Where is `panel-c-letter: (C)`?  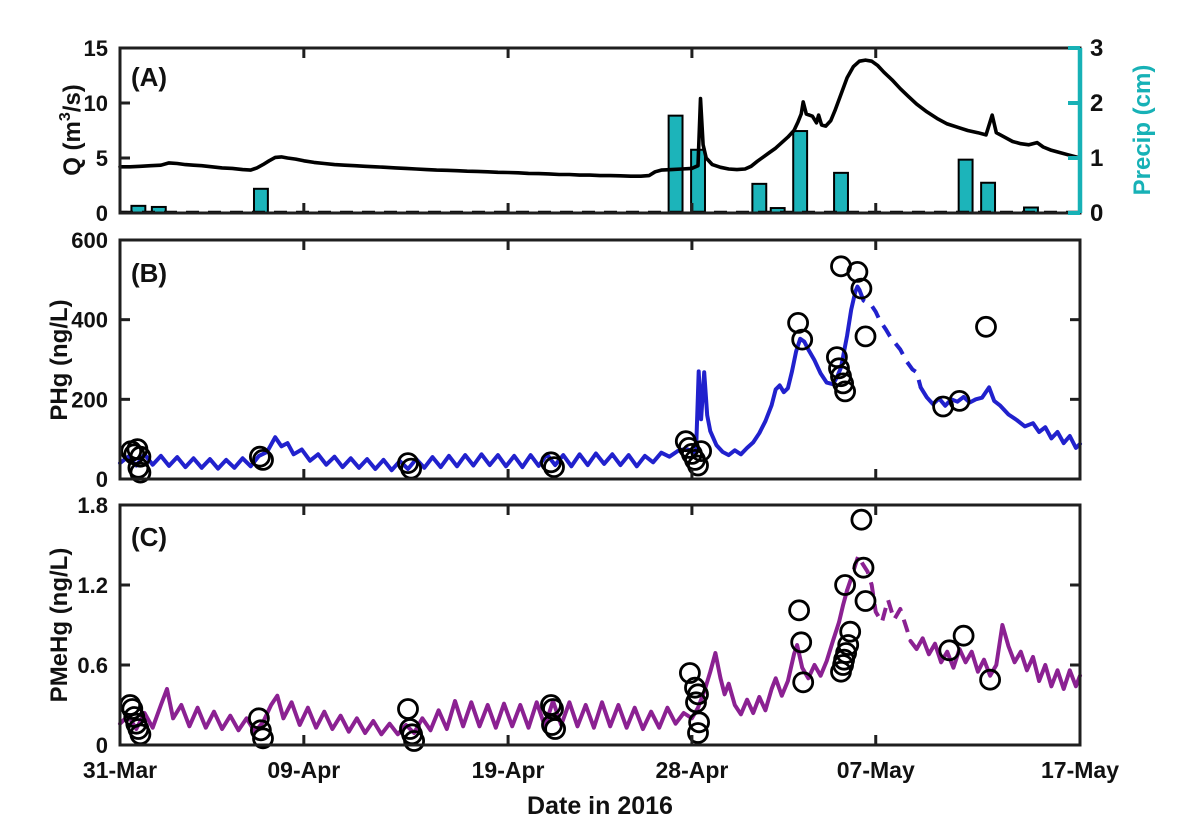
panel-c-letter: (C) is located at coordinates (149, 537).